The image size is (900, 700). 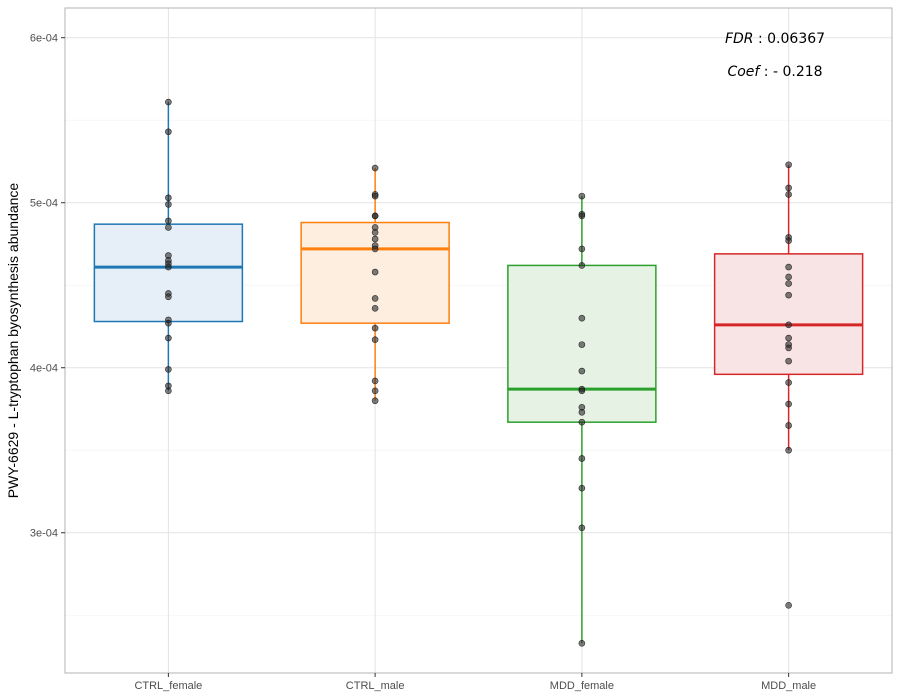 What do you see at coordinates (788, 686) in the screenshot?
I see `x-tick-label: MDD_male` at bounding box center [788, 686].